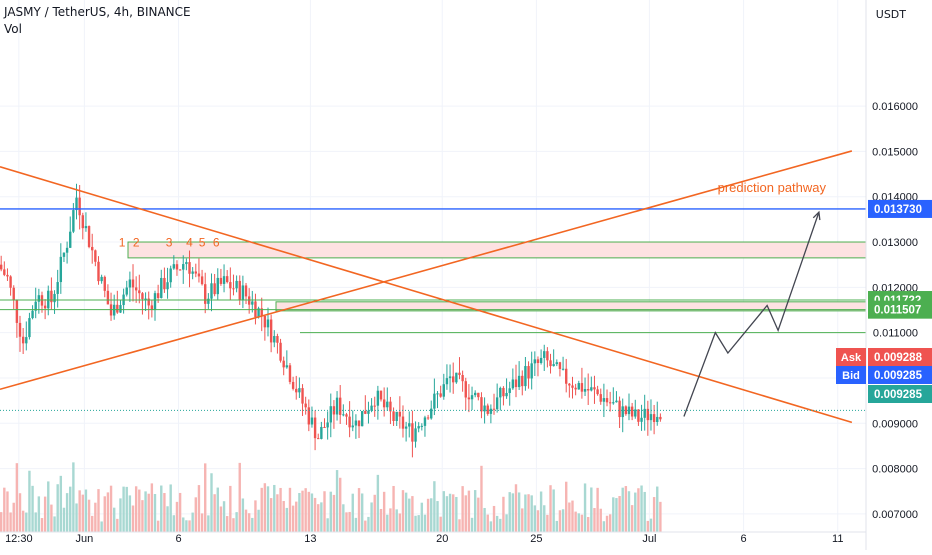 The width and height of the screenshot is (932, 555). Describe the element at coordinates (772, 187) in the screenshot. I see `prediction-annotation: prediction pathway` at that location.